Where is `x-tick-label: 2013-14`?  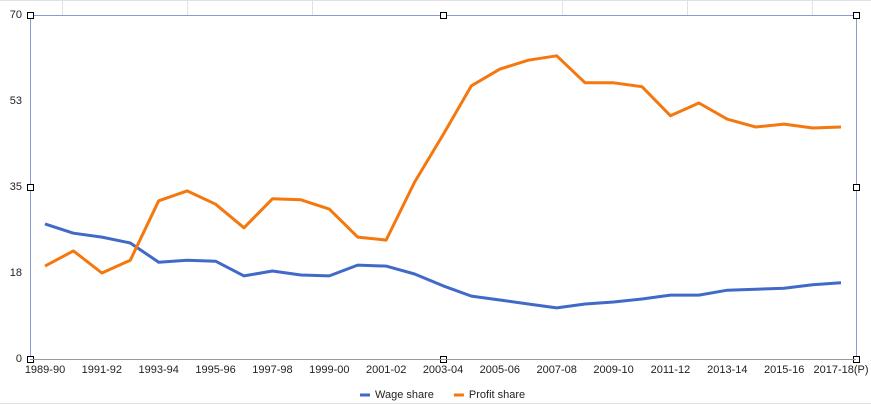 x-tick-label: 2013-14 is located at coordinates (727, 370).